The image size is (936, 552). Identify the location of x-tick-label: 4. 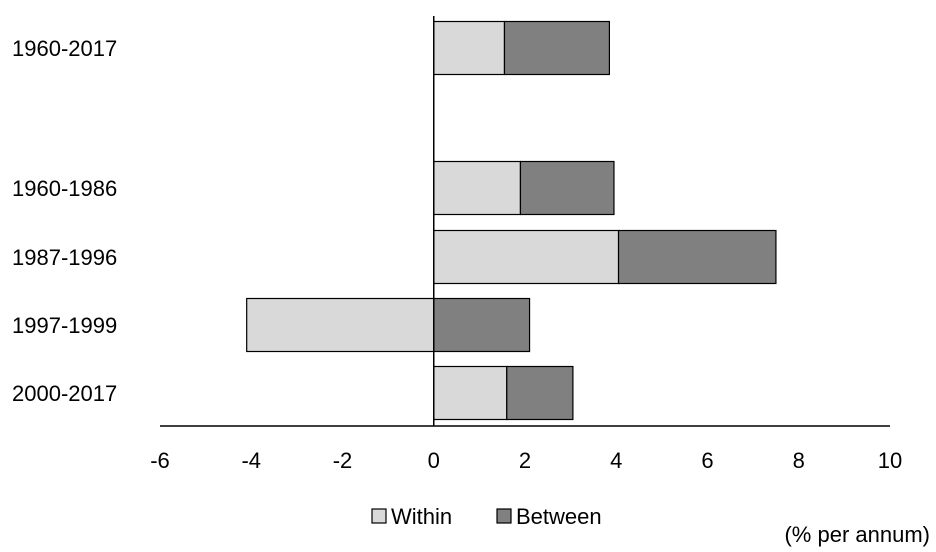
(616, 460).